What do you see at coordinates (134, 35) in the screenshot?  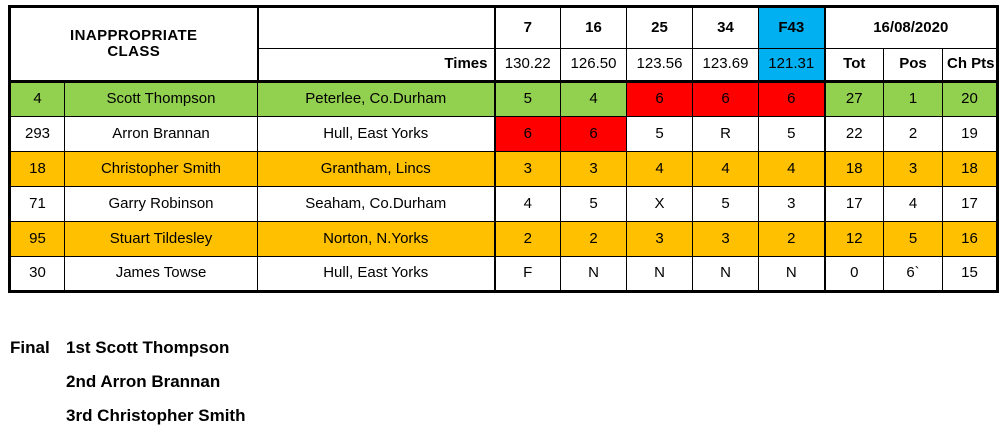 I see `class-title-line-1: INAPPROPRIATE` at bounding box center [134, 35].